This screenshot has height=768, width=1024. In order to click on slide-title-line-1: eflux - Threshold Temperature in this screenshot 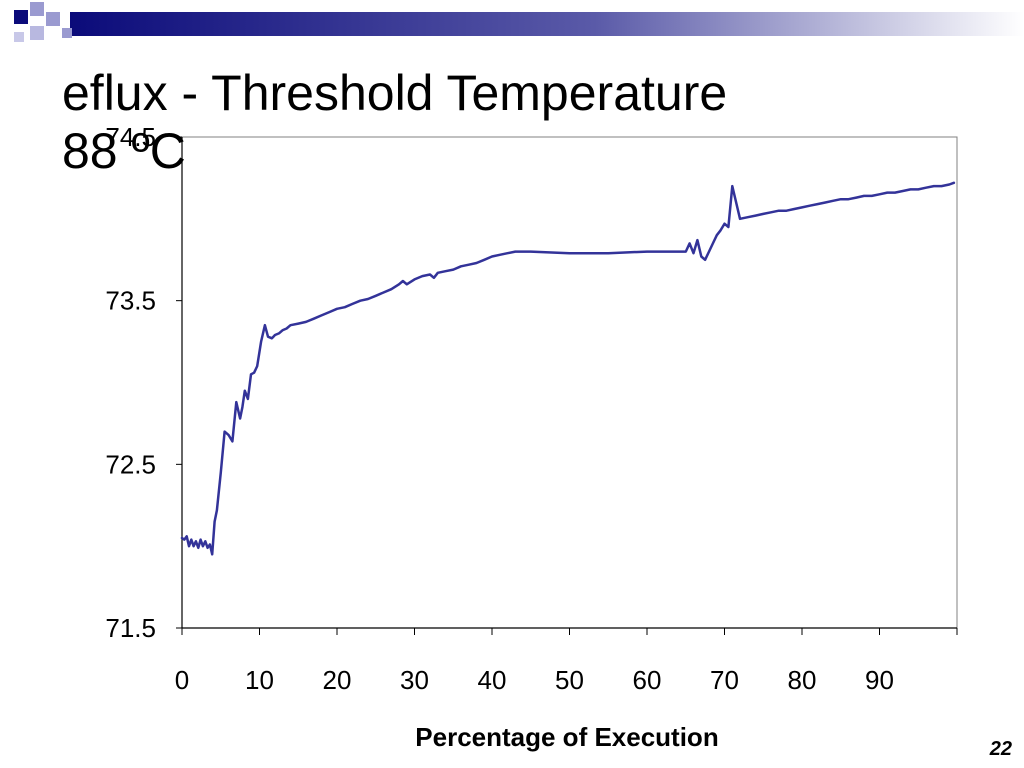, I will do `click(395, 93)`.